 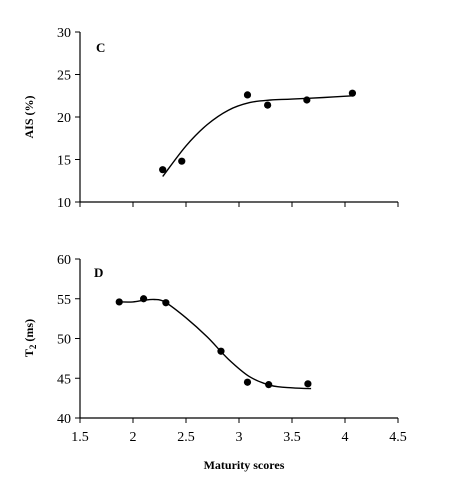 What do you see at coordinates (64, 300) in the screenshot?
I see `y-tick-label: 55` at bounding box center [64, 300].